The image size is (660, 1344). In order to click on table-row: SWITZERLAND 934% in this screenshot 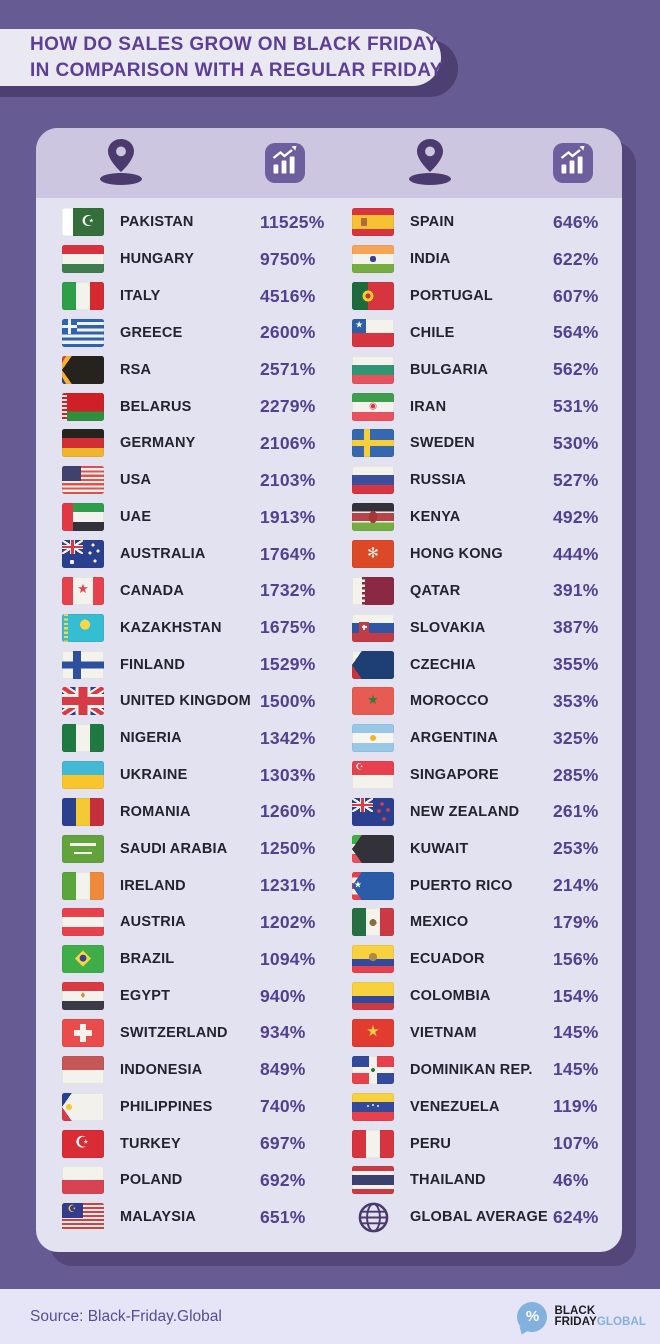, I will do `click(195, 1033)`.